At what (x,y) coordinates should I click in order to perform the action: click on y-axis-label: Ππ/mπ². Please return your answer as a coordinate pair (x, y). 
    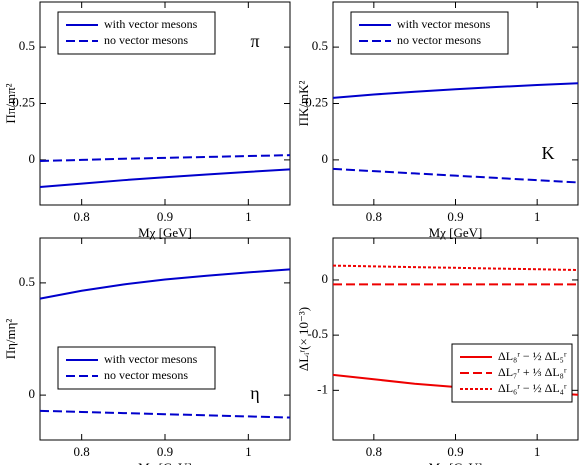
    Looking at the image, I should click on (10, 103).